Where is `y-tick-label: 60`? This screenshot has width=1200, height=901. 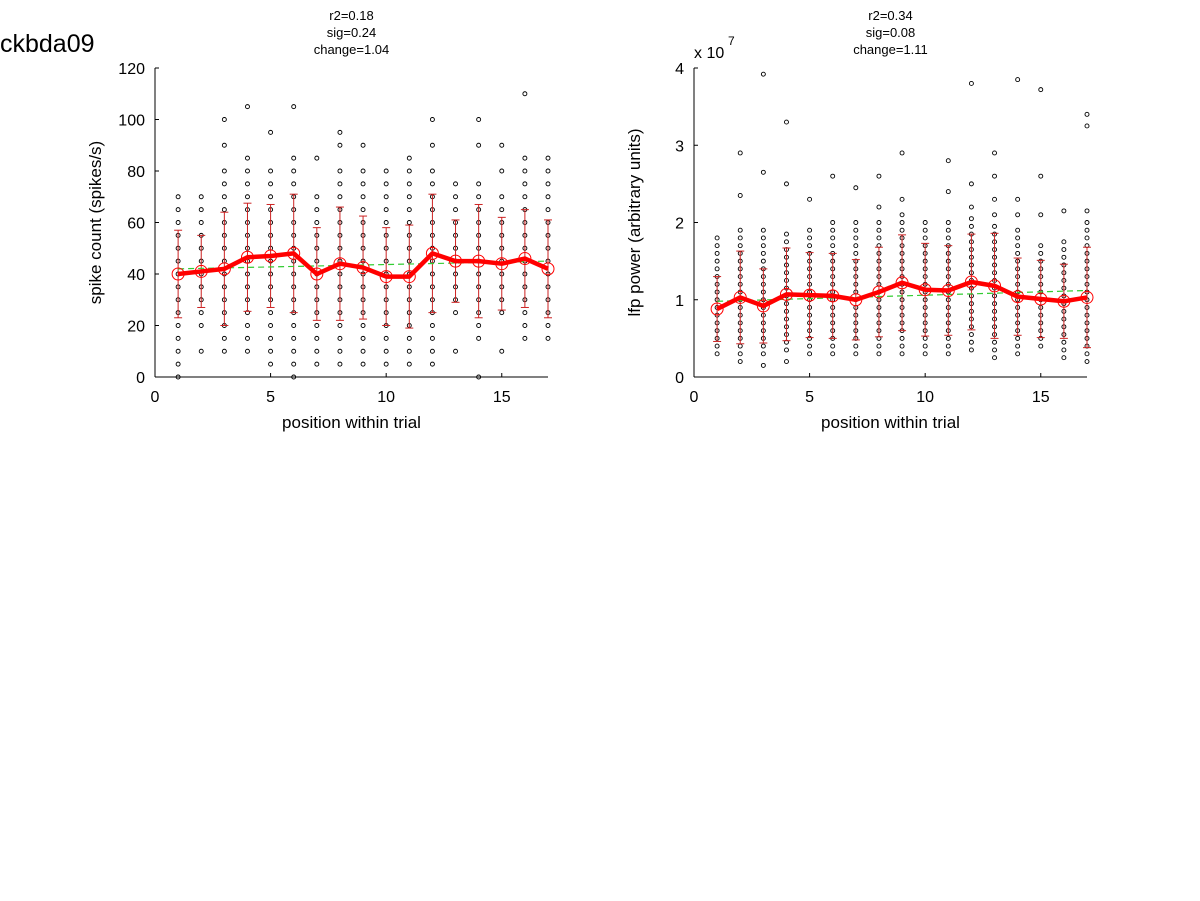 y-tick-label: 60 is located at coordinates (136, 224).